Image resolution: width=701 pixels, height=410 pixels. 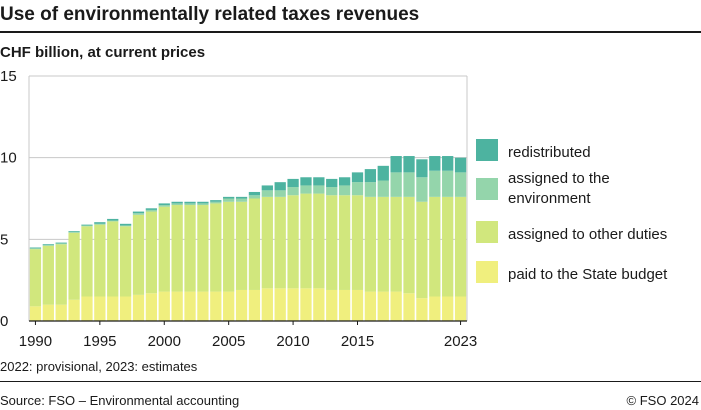 I want to click on source-text: Source: FSO – Environmental accounting, so click(x=120, y=400).